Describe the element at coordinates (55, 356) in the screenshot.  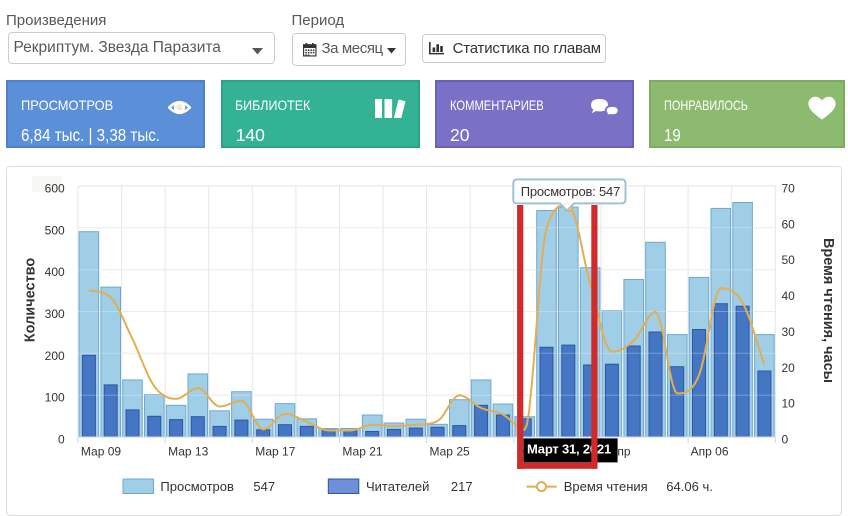
I see `svg-text: 200` at that location.